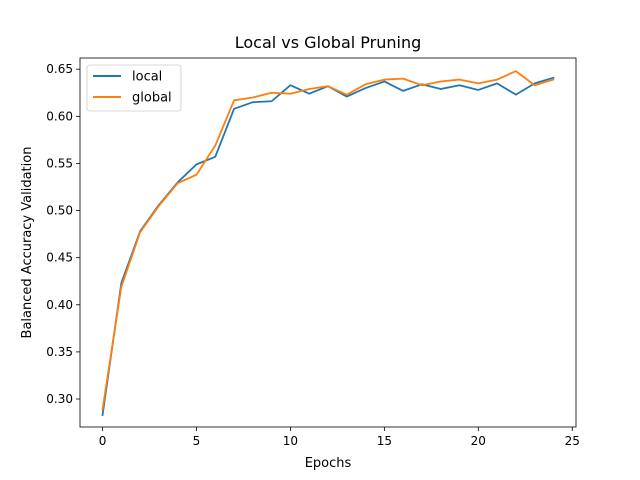  I want to click on y-tick-label: 0.50, so click(59, 211).